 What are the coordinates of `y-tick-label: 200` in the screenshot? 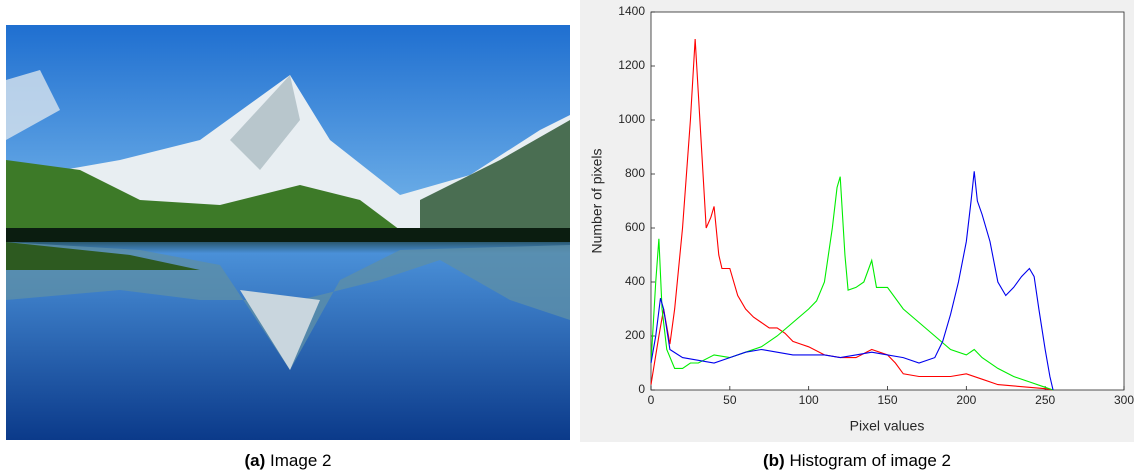 It's located at (635, 335).